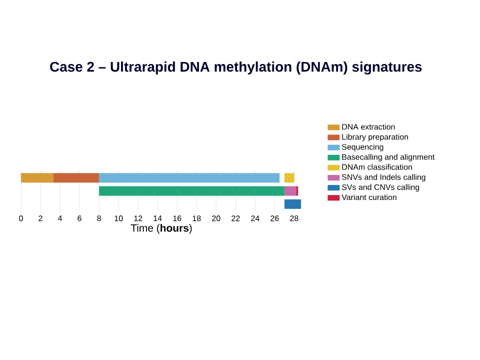 Image resolution: width=480 pixels, height=360 pixels. I want to click on x-axis-title: Time (hours), so click(161, 229).